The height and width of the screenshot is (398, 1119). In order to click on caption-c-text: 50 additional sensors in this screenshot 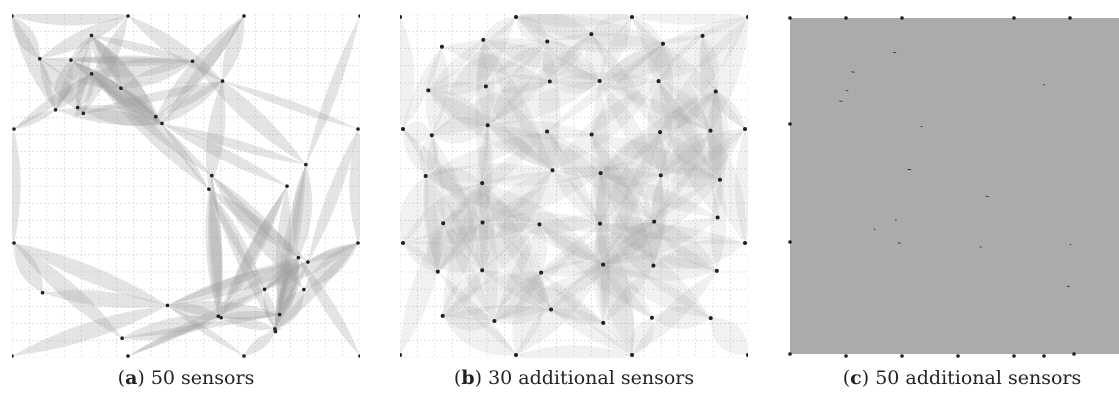, I will do `click(978, 378)`.